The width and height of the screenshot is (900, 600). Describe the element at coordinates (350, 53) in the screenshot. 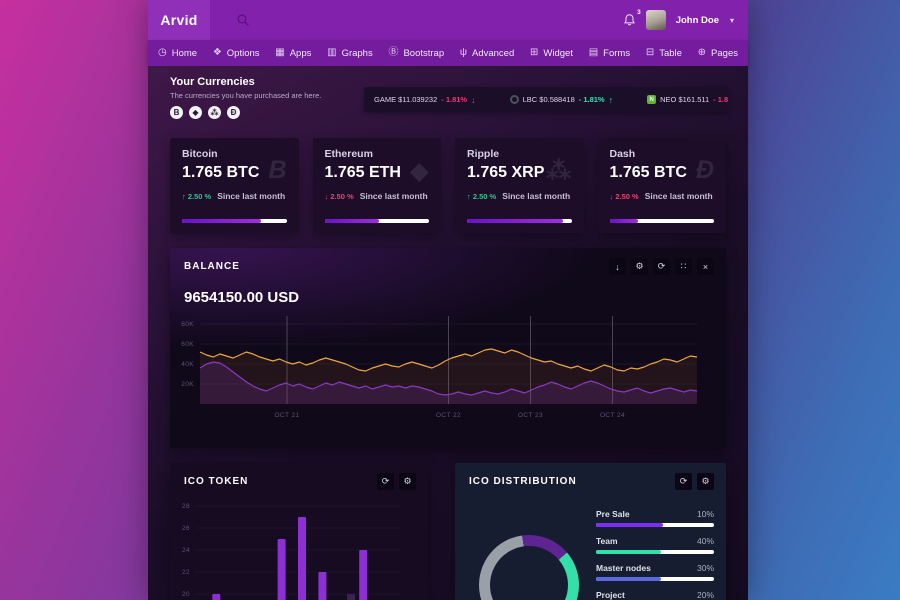

I see `nav-item-graphs: ▥ Graphs` at that location.